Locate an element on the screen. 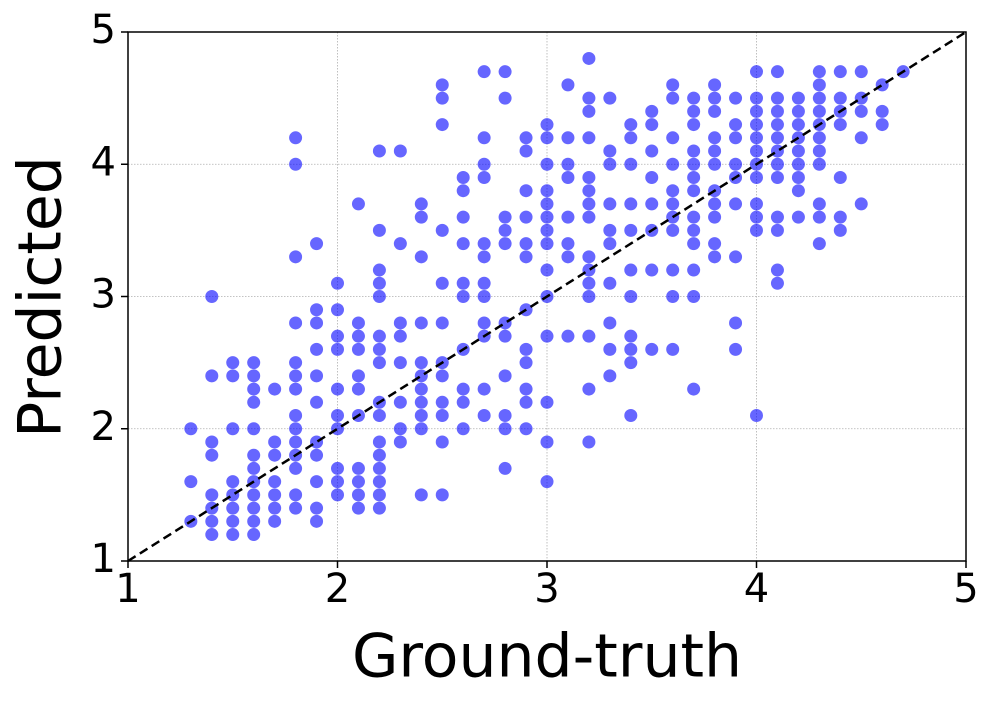 The width and height of the screenshot is (996, 706). x-tick-label: 5 is located at coordinates (965, 589).